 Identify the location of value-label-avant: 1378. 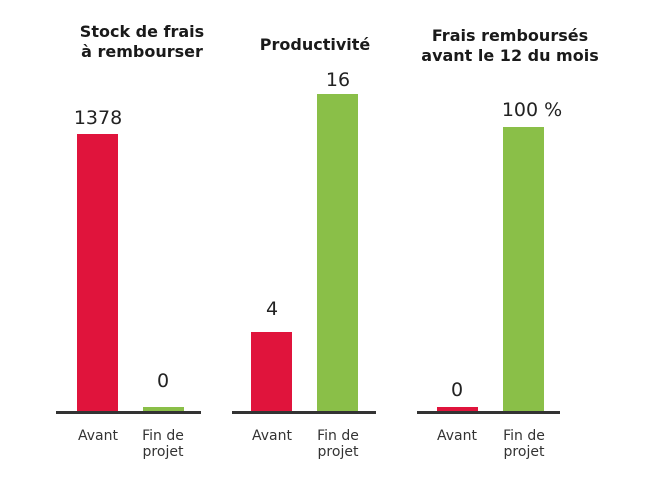
(98, 118).